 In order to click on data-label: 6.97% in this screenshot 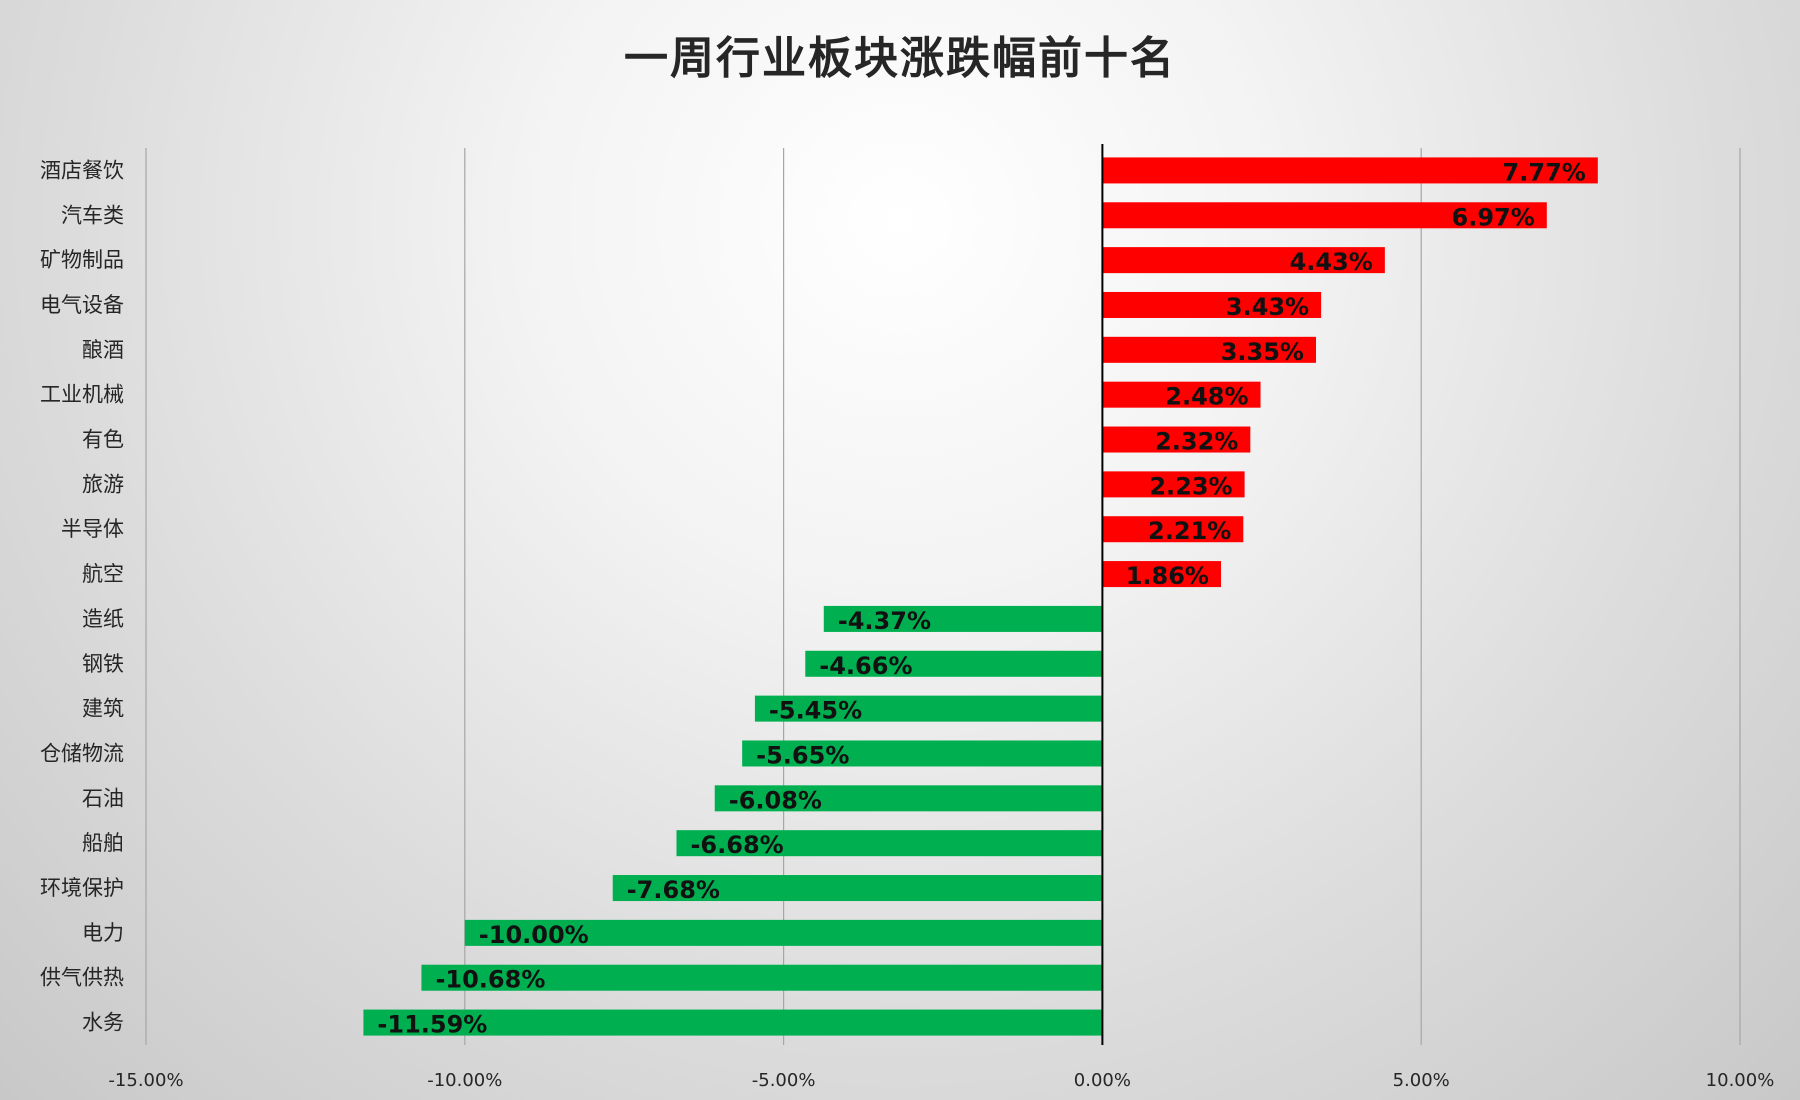, I will do `click(1493, 217)`.